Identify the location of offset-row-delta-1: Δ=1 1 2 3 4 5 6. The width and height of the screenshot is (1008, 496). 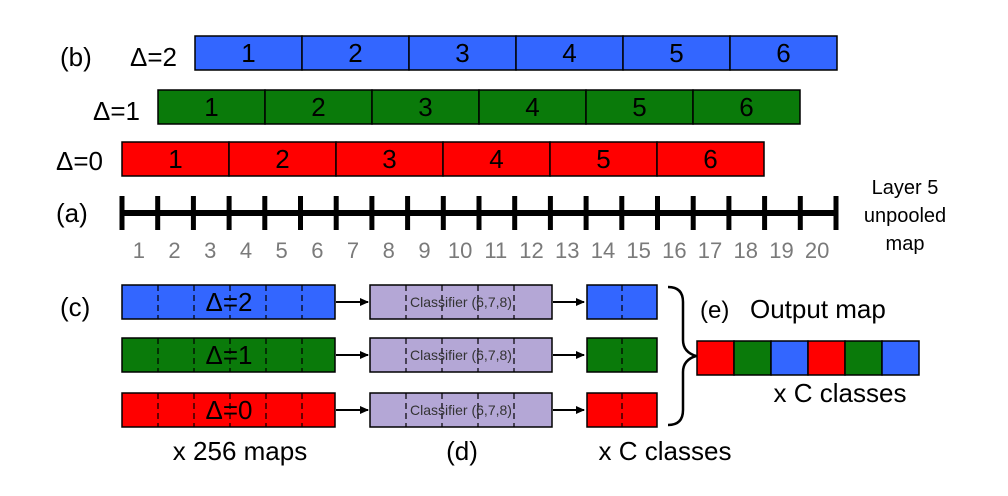
(447, 107).